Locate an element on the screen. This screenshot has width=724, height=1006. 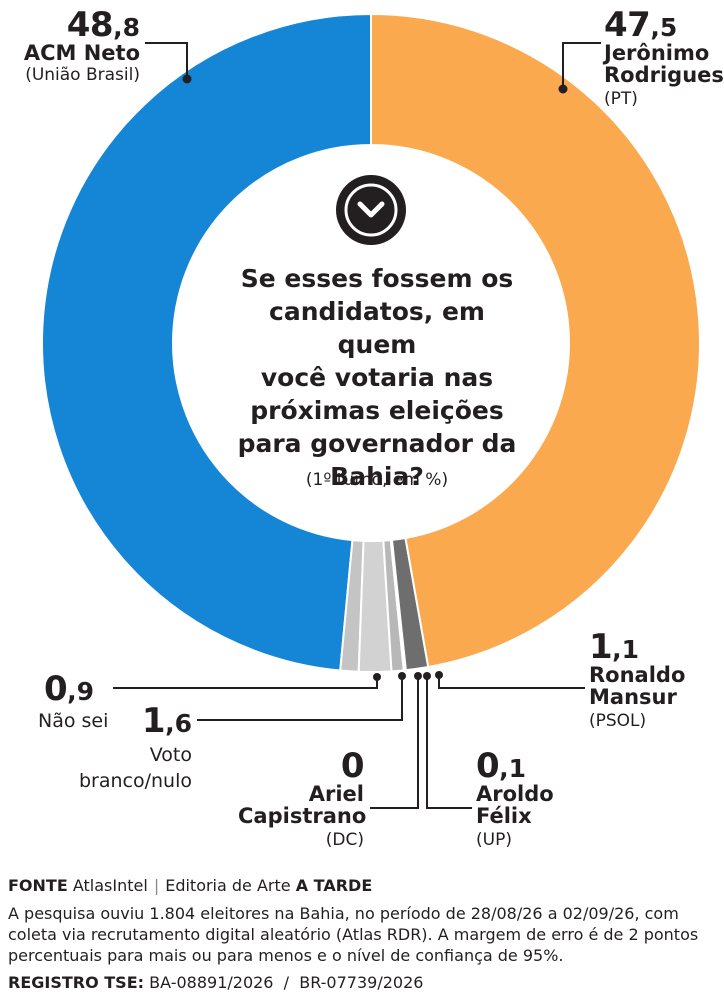
candidate-name: Mansur is located at coordinates (633, 697).